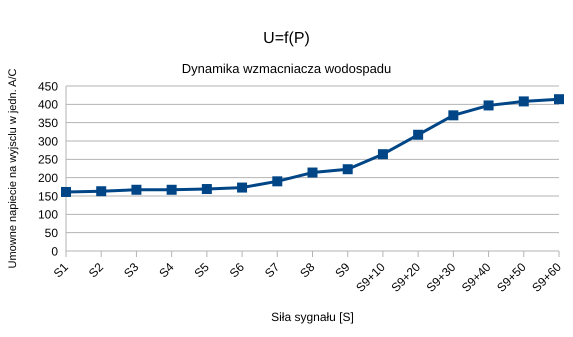  What do you see at coordinates (166, 270) in the screenshot?
I see `x-tick-label: S4` at bounding box center [166, 270].